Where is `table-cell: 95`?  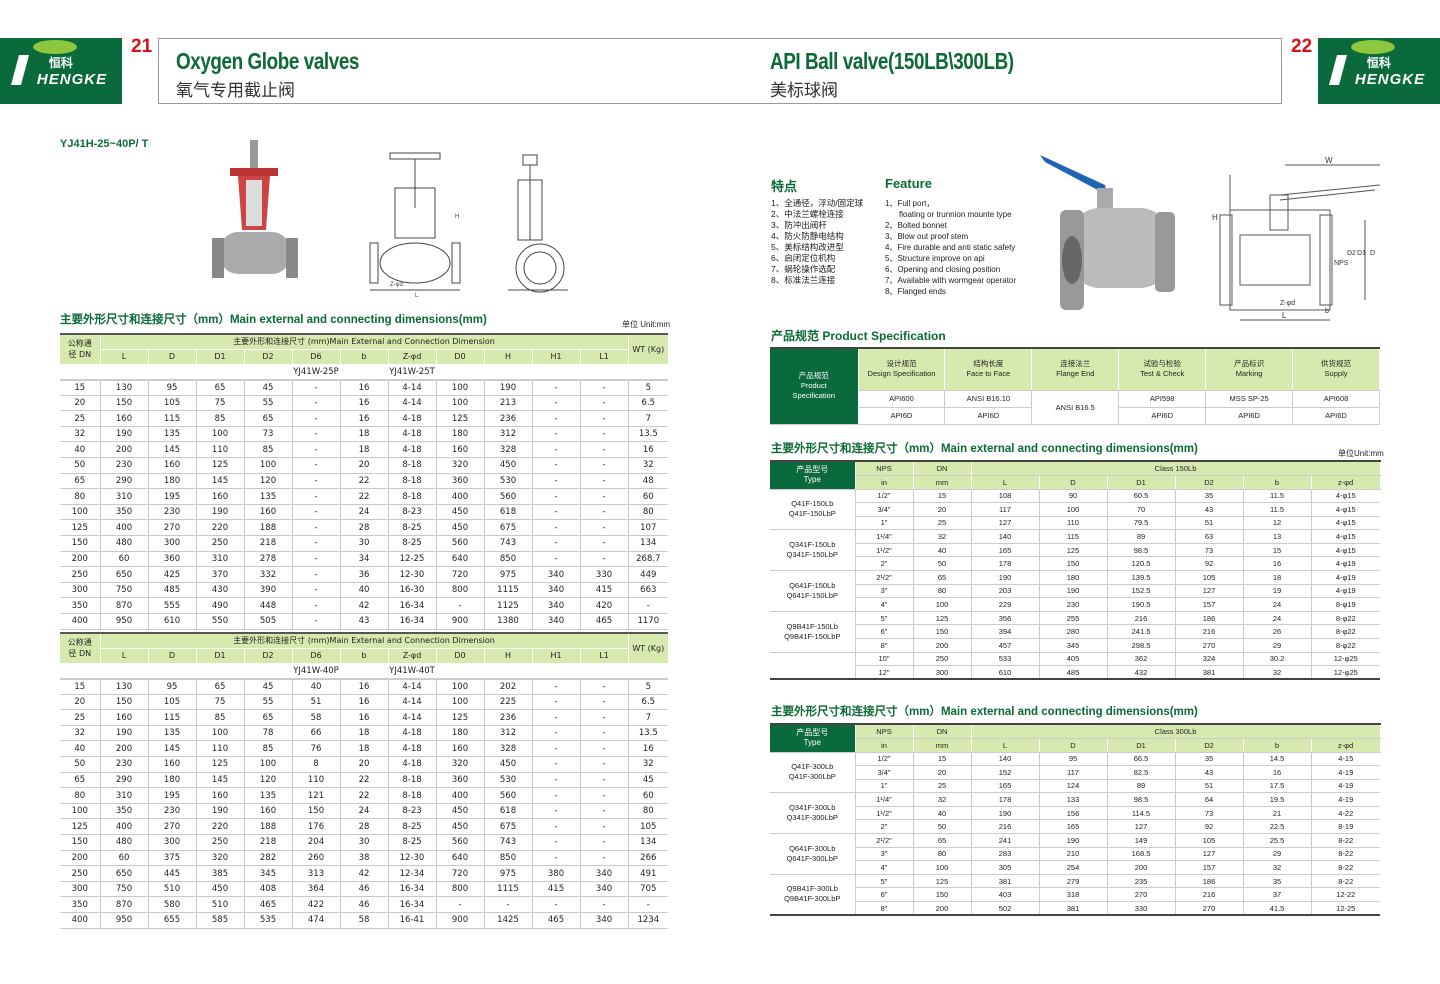
table-cell: 95 is located at coordinates (172, 686).